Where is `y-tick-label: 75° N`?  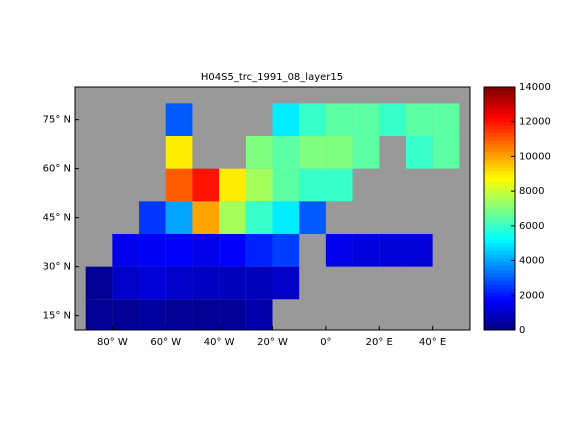 y-tick-label: 75° N is located at coordinates (57, 120).